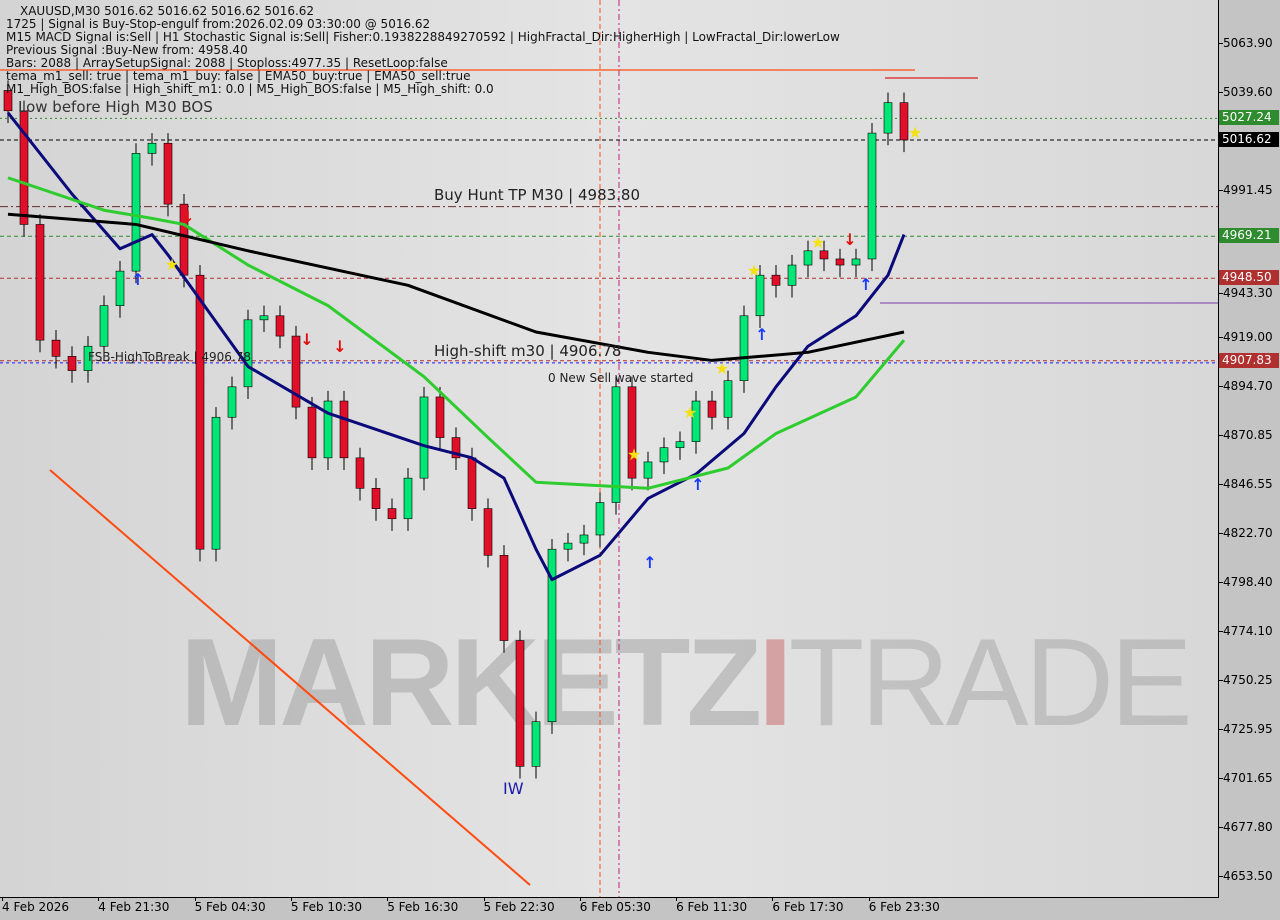  What do you see at coordinates (134, 905) in the screenshot?
I see `time-tick: 4 Feb 21:30` at bounding box center [134, 905].